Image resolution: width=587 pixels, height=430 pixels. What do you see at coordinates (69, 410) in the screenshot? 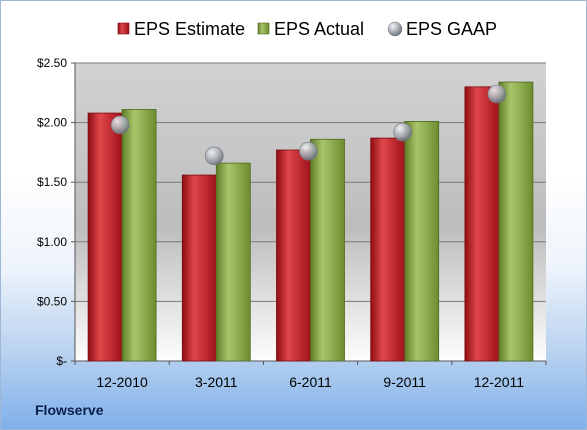
I see `company-label: Flowserve` at bounding box center [69, 410].